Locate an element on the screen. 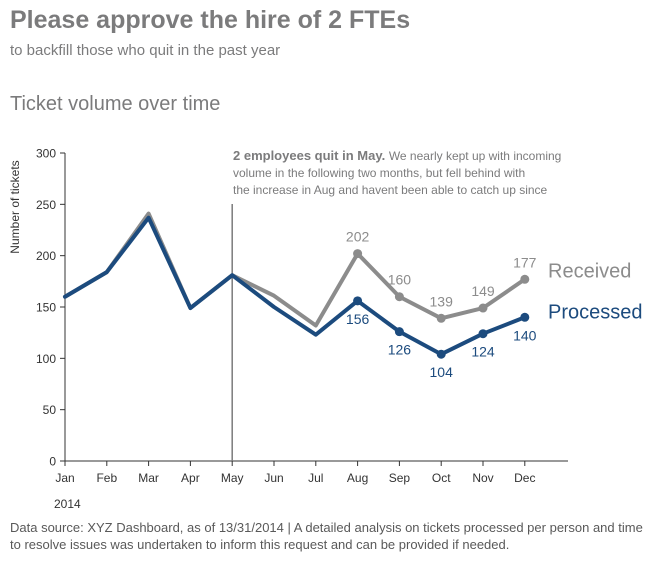  annotation-line-text: We nearly kept up with incoming is located at coordinates (475, 156).